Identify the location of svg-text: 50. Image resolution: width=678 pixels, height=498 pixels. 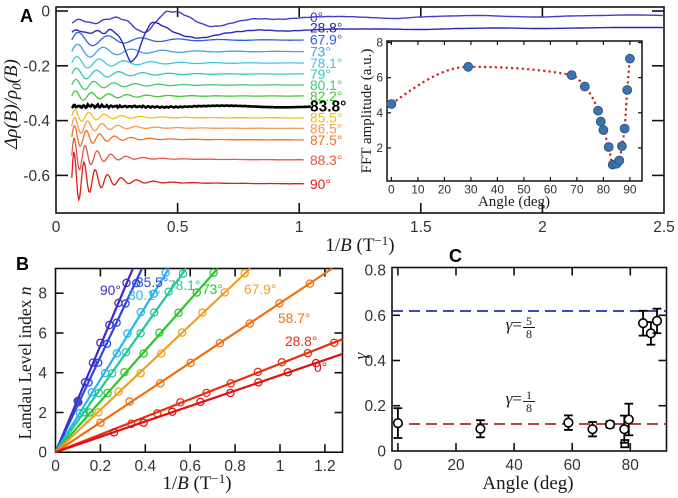
(524, 190).